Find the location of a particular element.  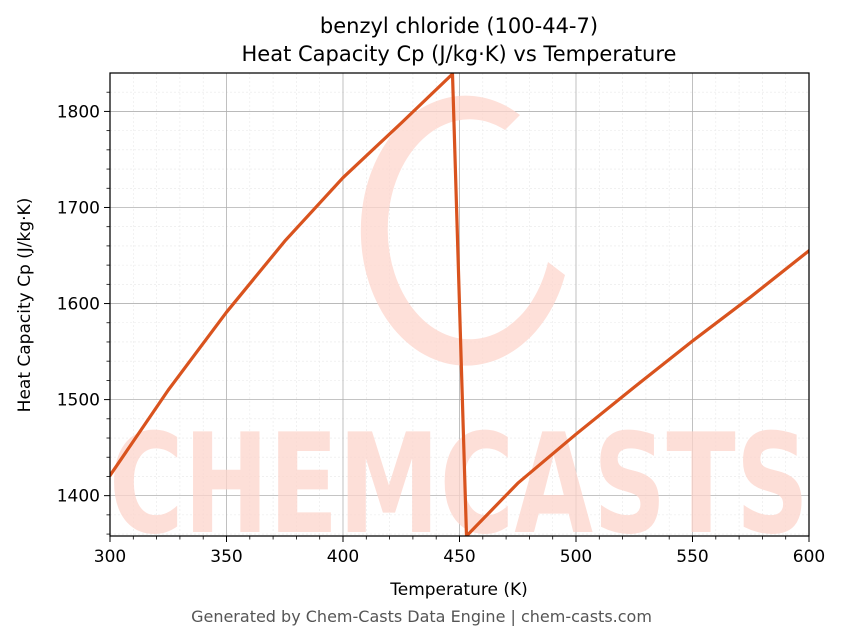

y-tick-label: 1500 is located at coordinates (78, 401).